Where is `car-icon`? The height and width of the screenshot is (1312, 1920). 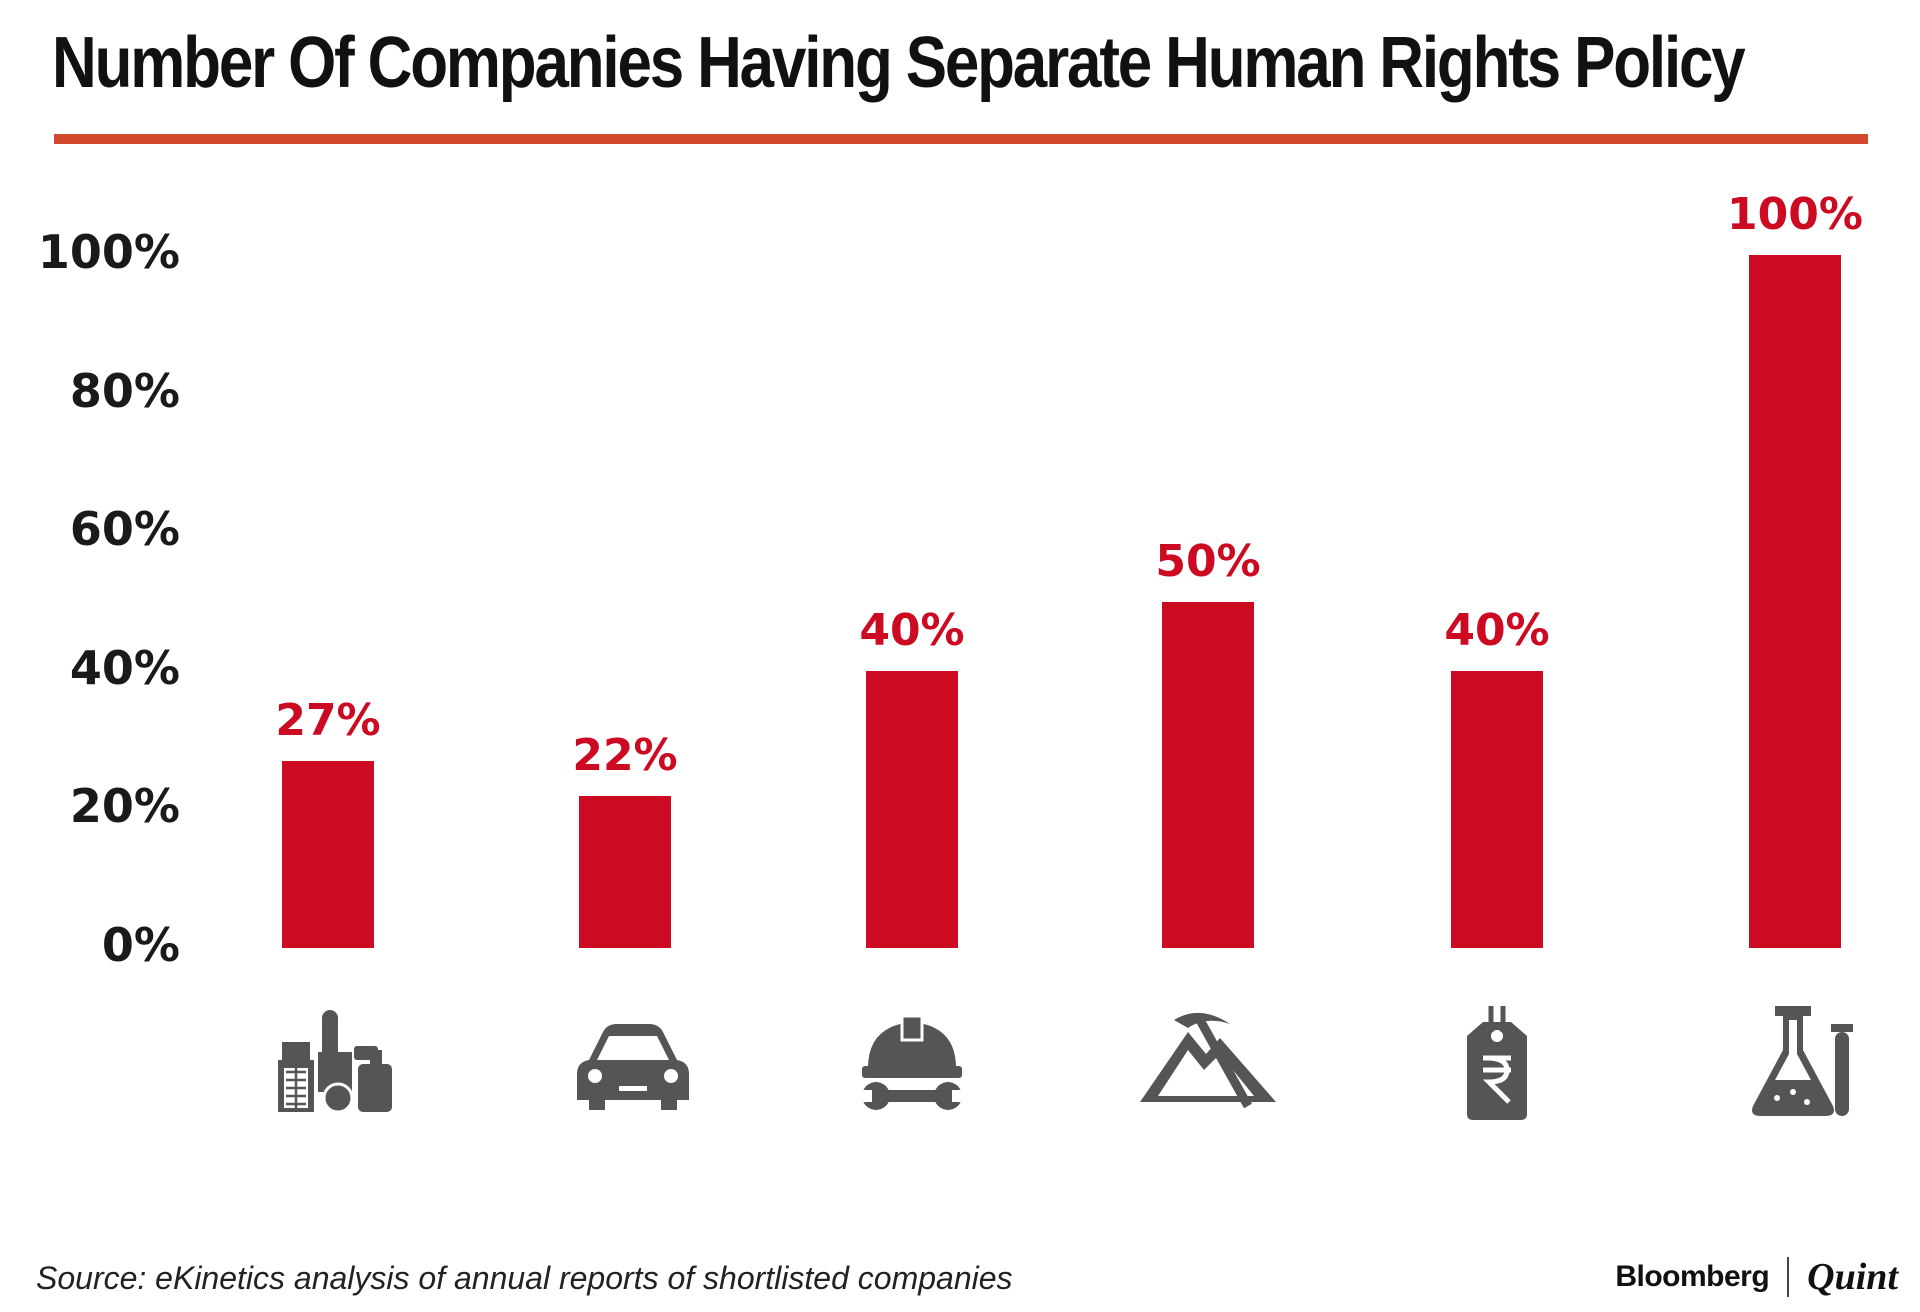
car-icon is located at coordinates (625, 1065).